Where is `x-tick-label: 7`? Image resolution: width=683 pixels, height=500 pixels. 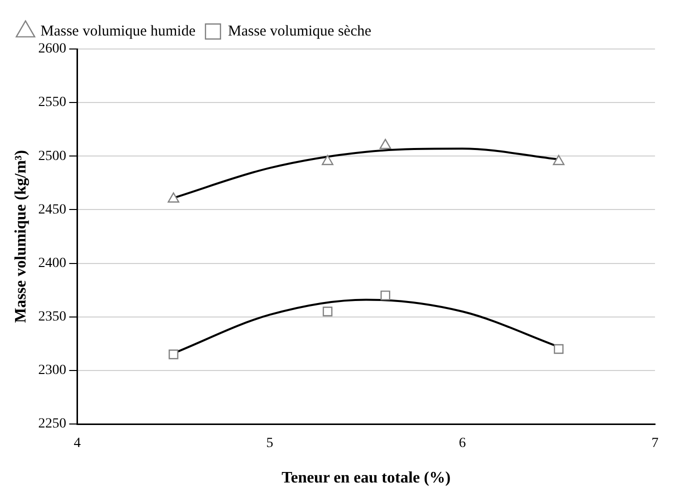 x-tick-label: 7 is located at coordinates (655, 444).